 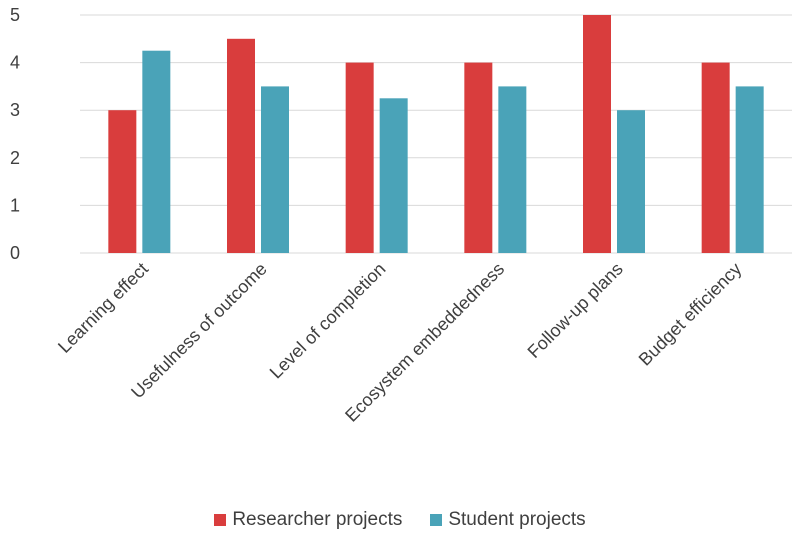 I want to click on legend-swatch-student, so click(x=436, y=520).